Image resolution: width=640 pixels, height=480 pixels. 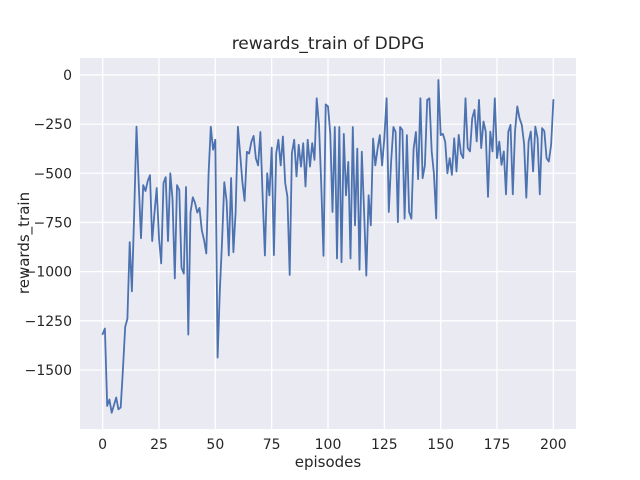 I want to click on y-tick-label: 0, so click(x=67, y=76).